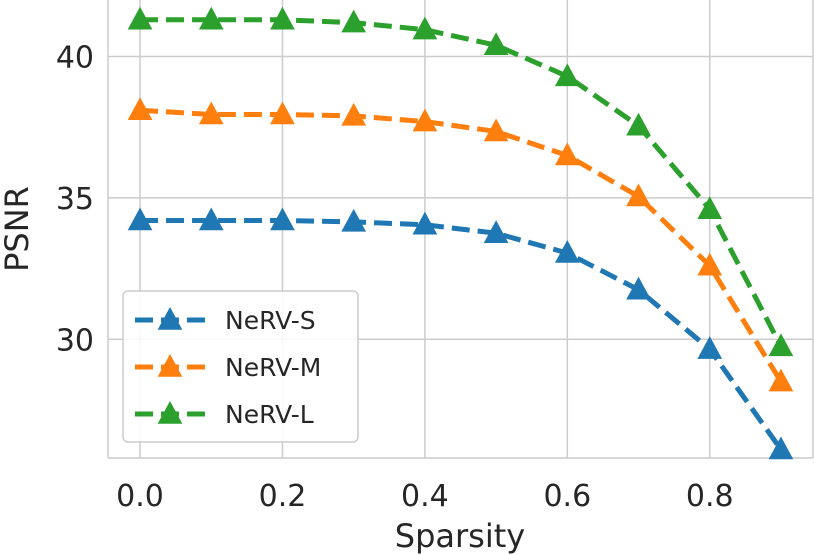 The width and height of the screenshot is (814, 555). I want to click on legend-item-nerv-l: NeRV-L, so click(224, 414).